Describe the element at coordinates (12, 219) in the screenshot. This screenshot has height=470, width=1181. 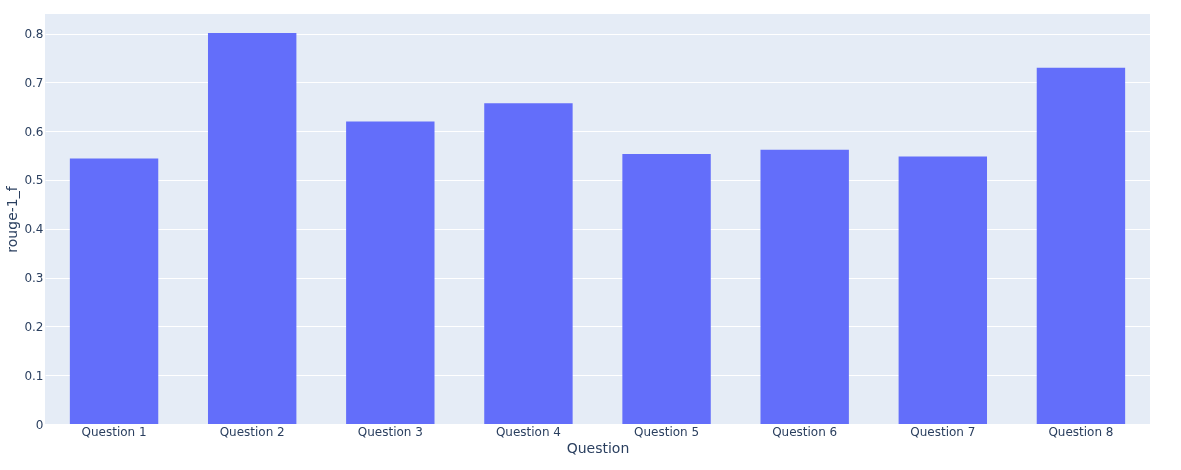
I see `y-axis-title: rouge-1_f` at that location.